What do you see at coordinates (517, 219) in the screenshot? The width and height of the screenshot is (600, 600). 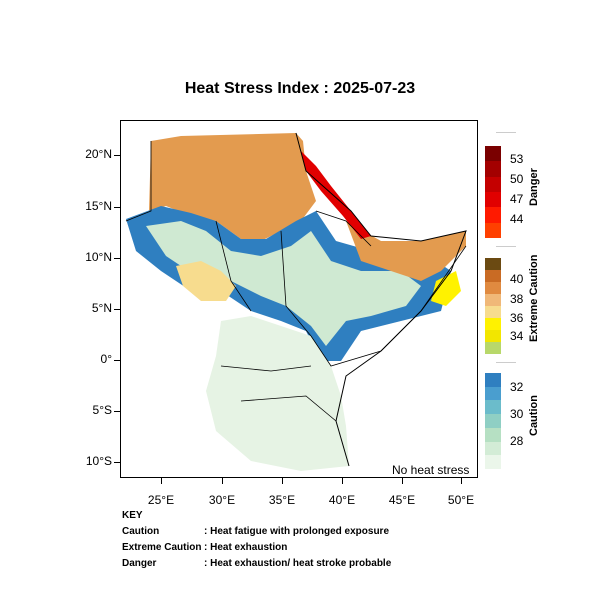 I see `legend-danger-label: 44` at bounding box center [517, 219].